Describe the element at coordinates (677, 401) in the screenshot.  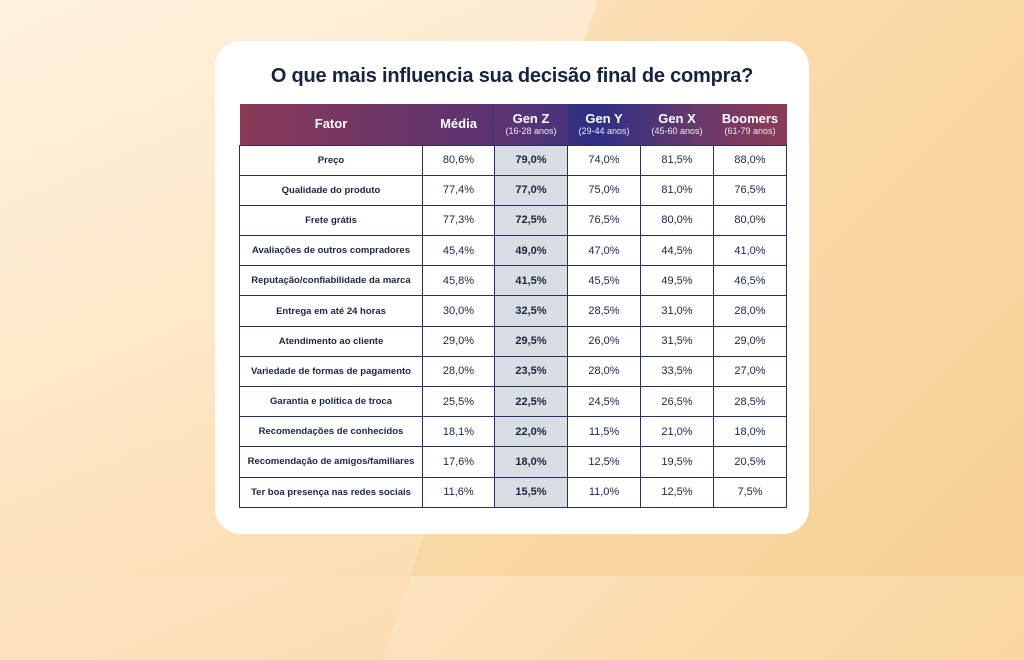
I see `cell-gen-x: 26,5%` at that location.